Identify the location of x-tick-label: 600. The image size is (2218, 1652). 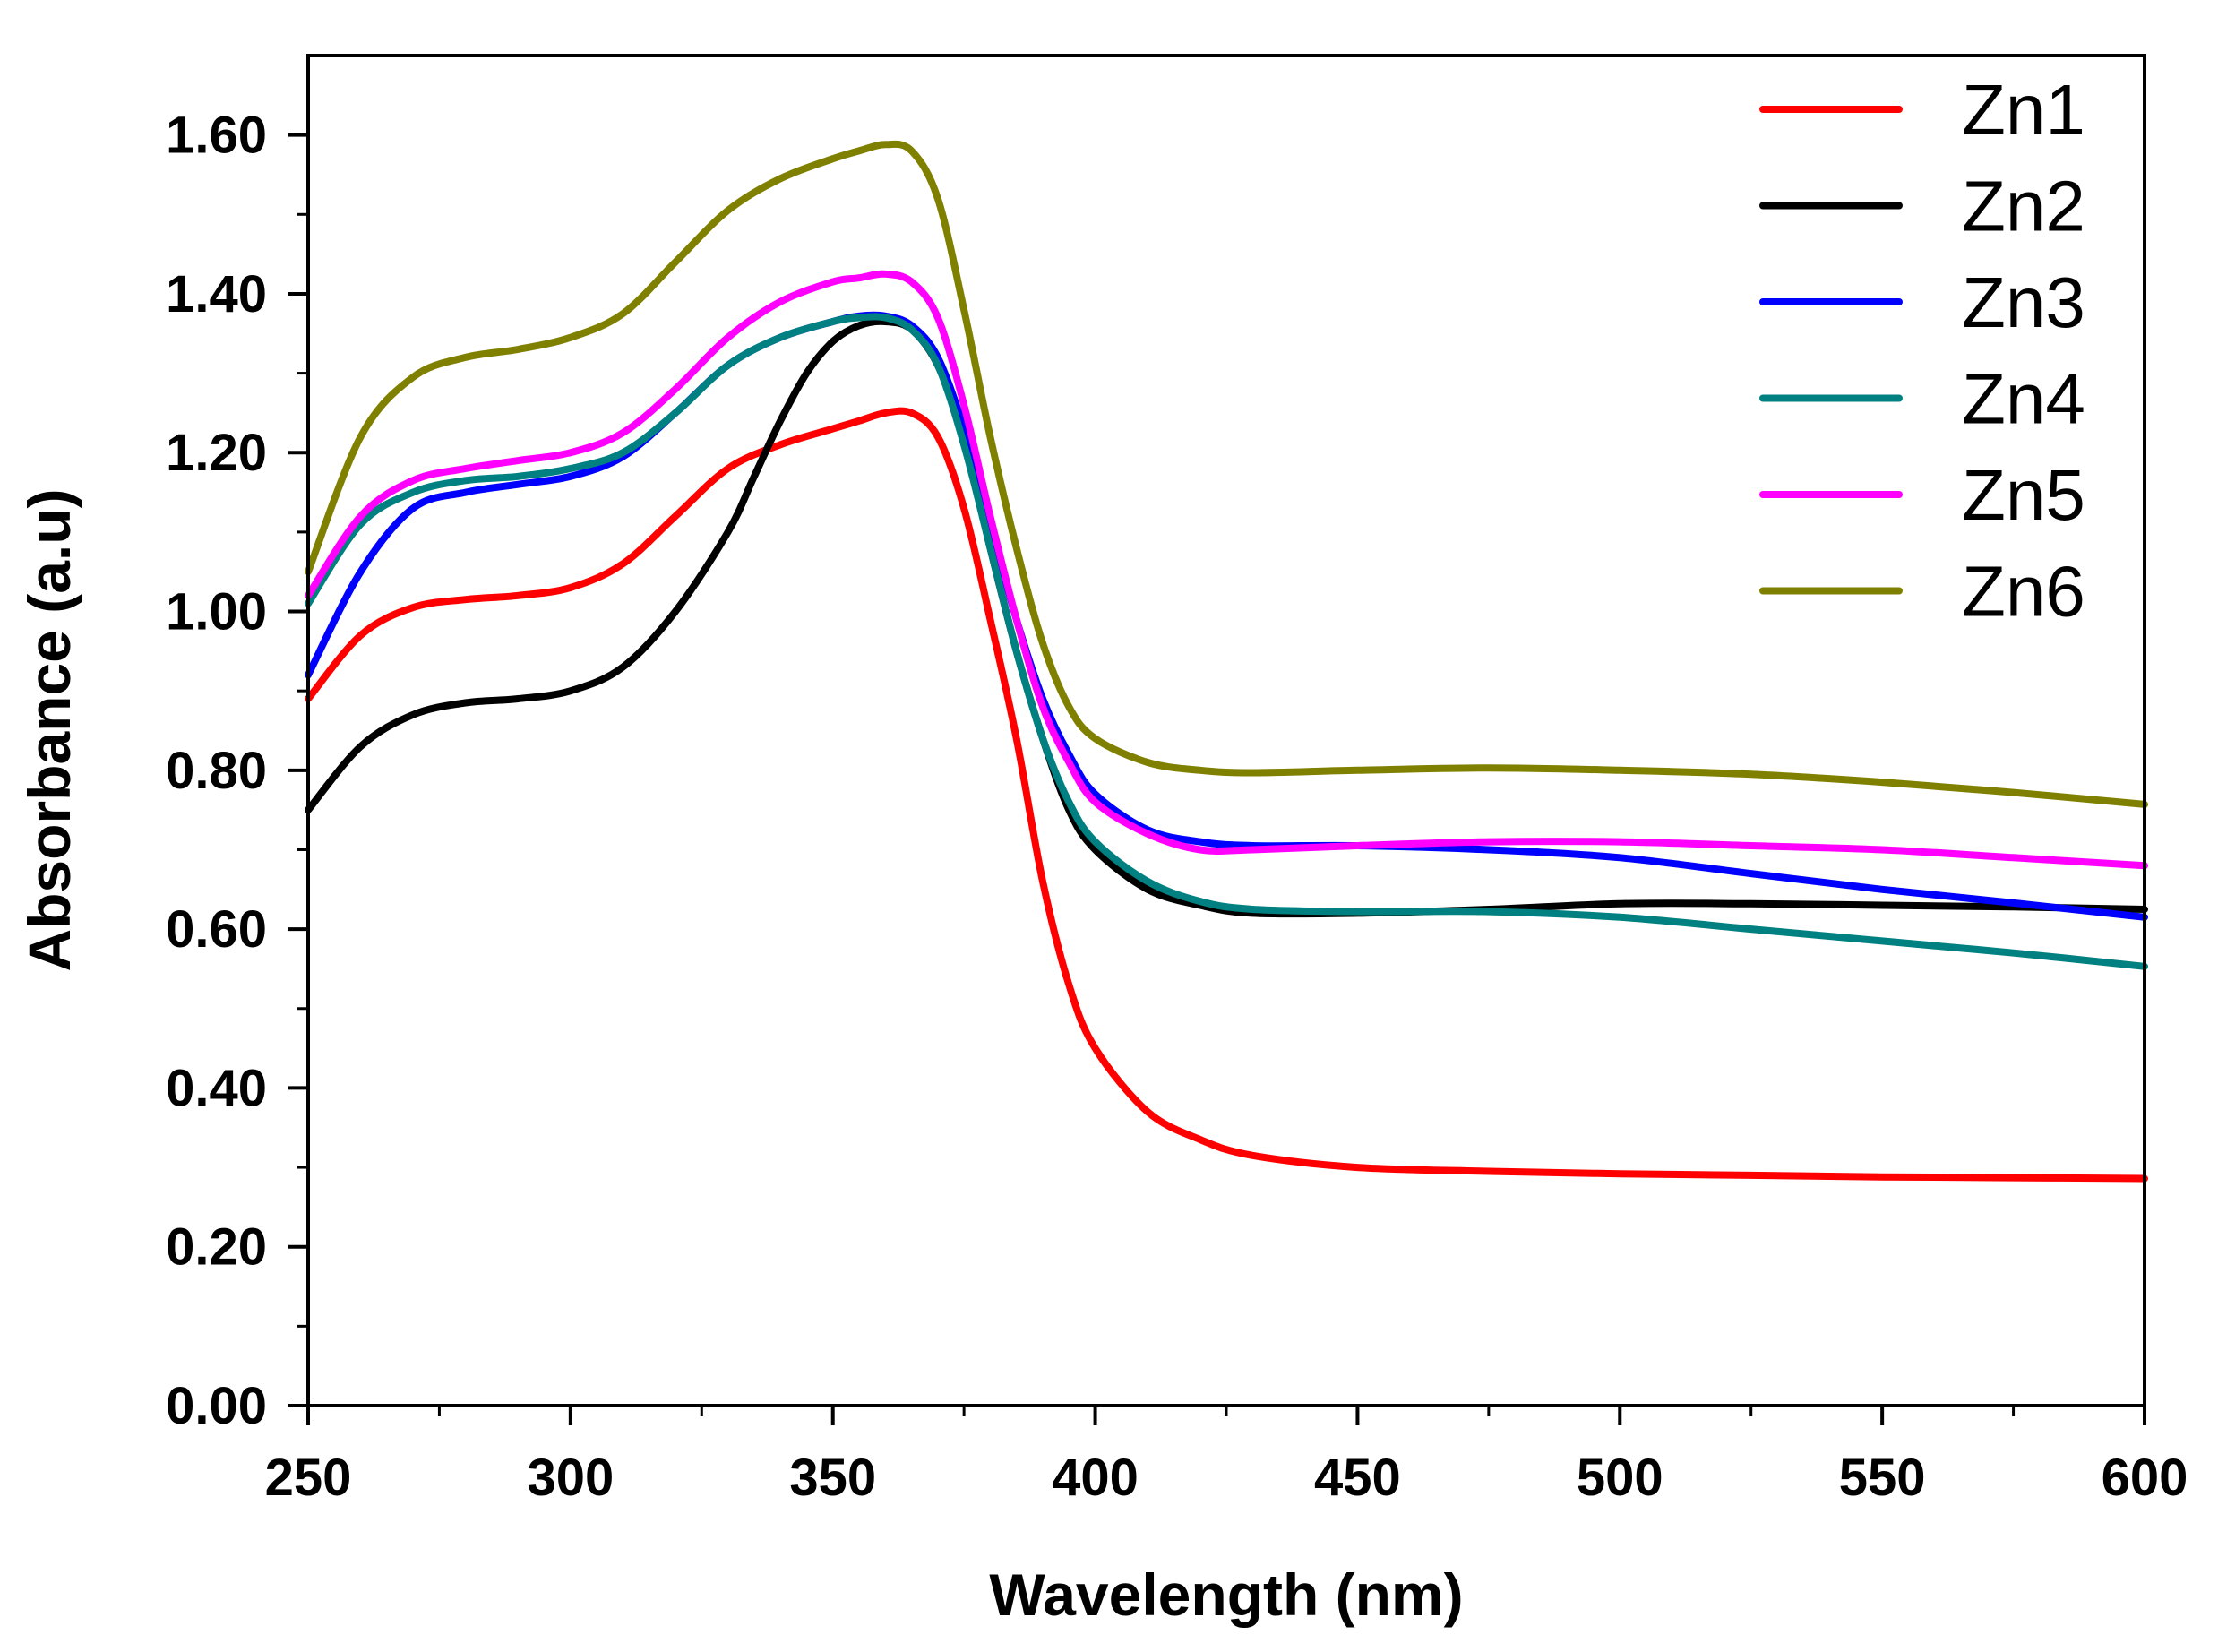
(2145, 1478).